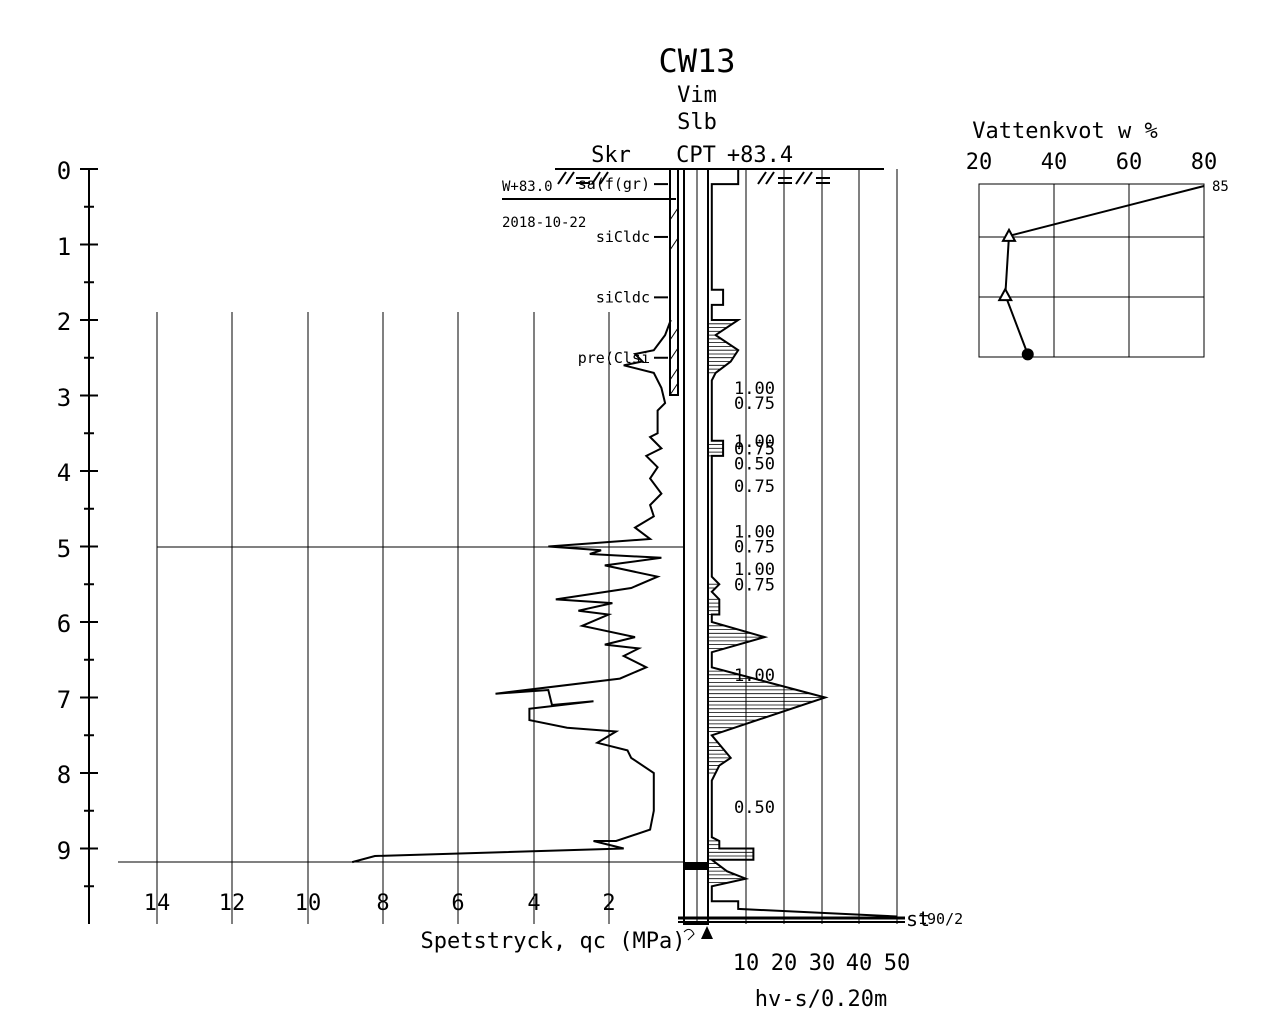 The height and width of the screenshot is (1034, 1271). Describe the element at coordinates (64, 549) in the screenshot. I see `depth-tick-label: 5` at that location.